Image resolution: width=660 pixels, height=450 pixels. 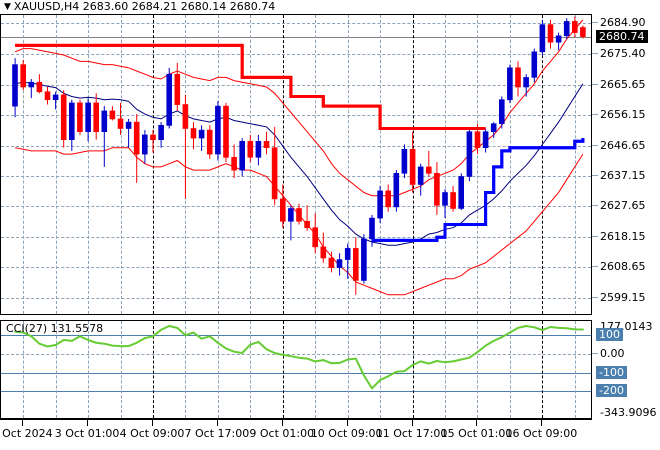 I want to click on price-tick-label: 2627.65, so click(x=623, y=206).